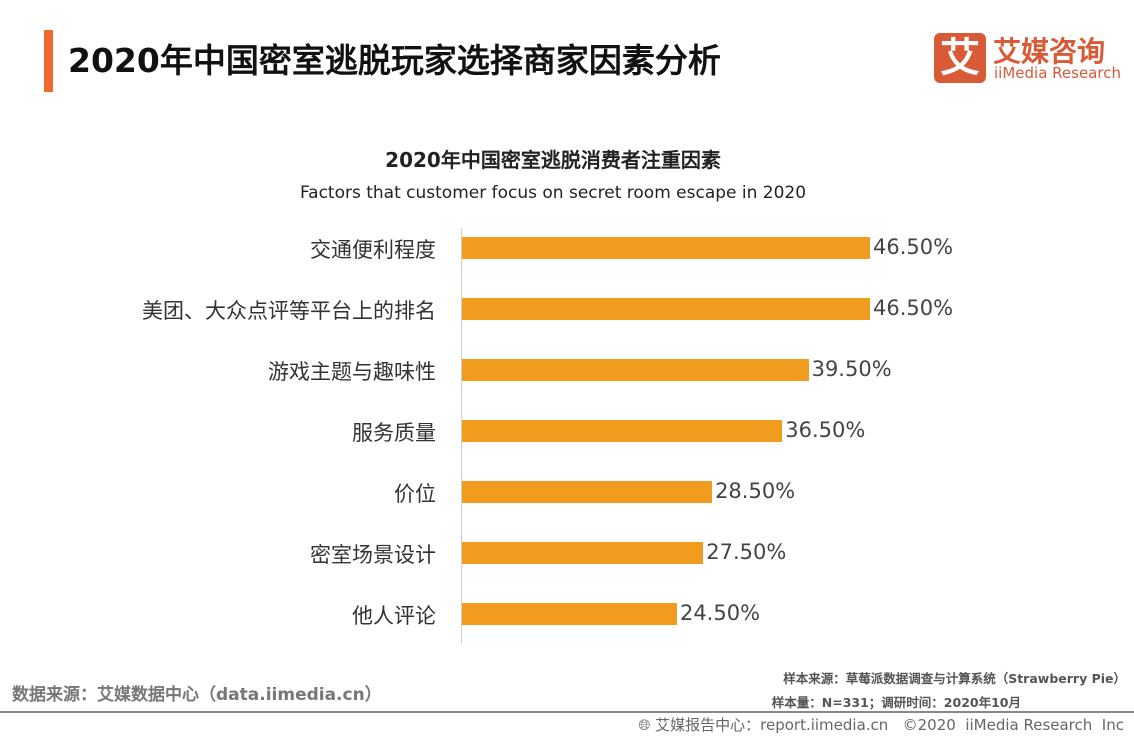  I want to click on category-label: 服务质量, so click(394, 433).